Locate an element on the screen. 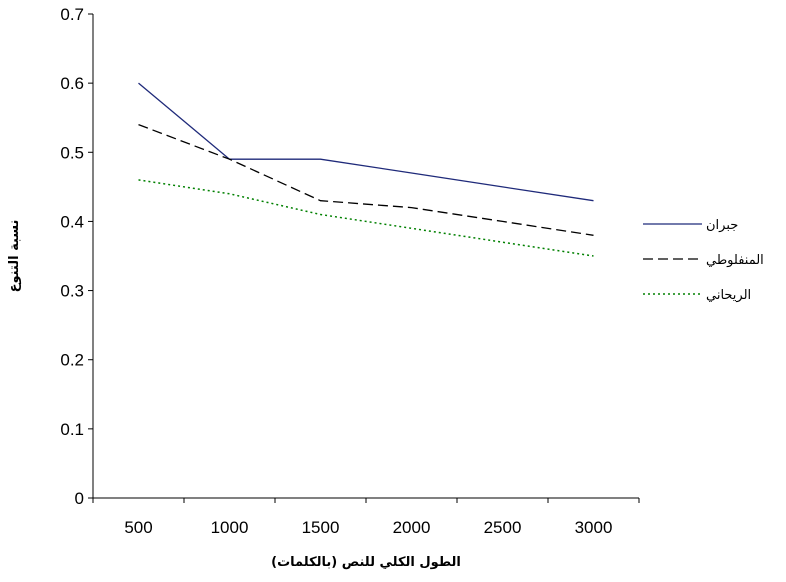 The width and height of the screenshot is (786, 582). x-tick-label: 2000 is located at coordinates (412, 527).